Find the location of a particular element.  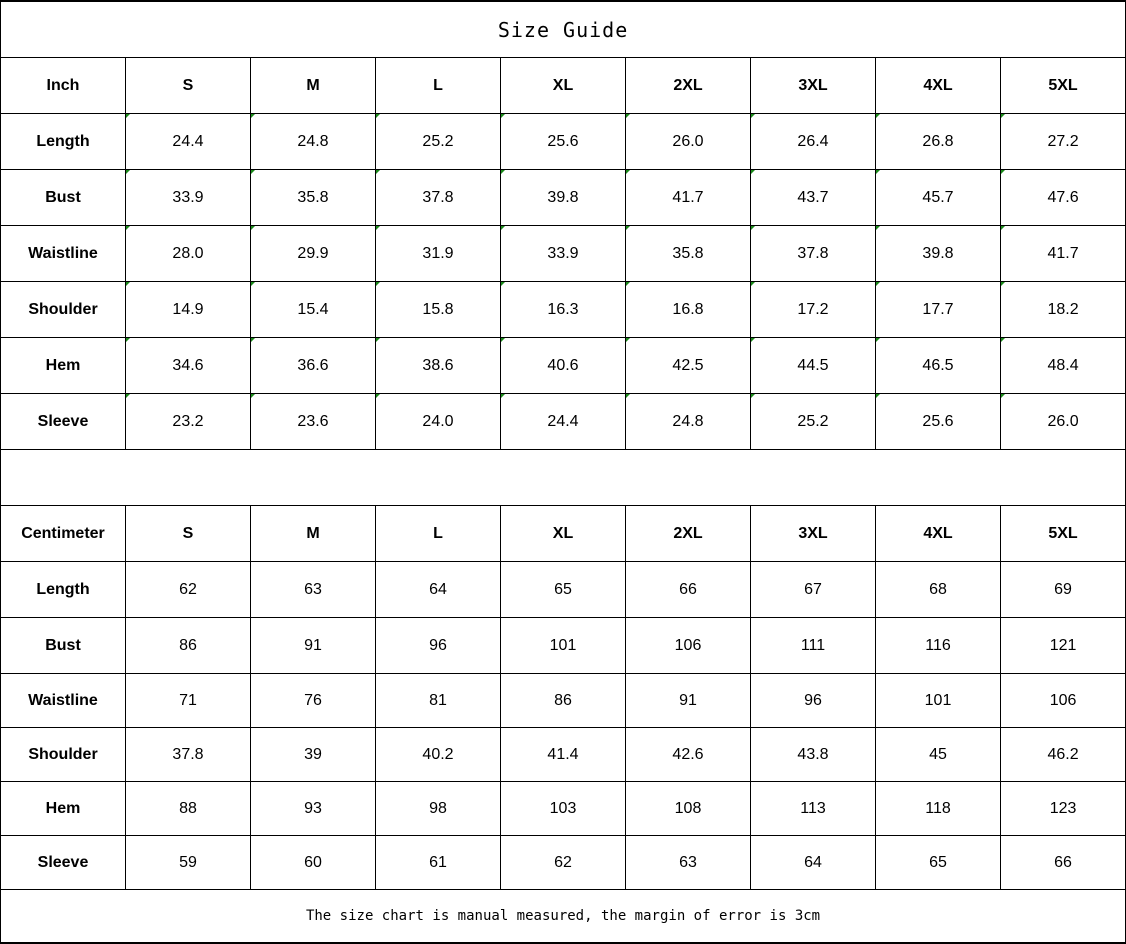

measurement-value: 59 is located at coordinates (188, 862).